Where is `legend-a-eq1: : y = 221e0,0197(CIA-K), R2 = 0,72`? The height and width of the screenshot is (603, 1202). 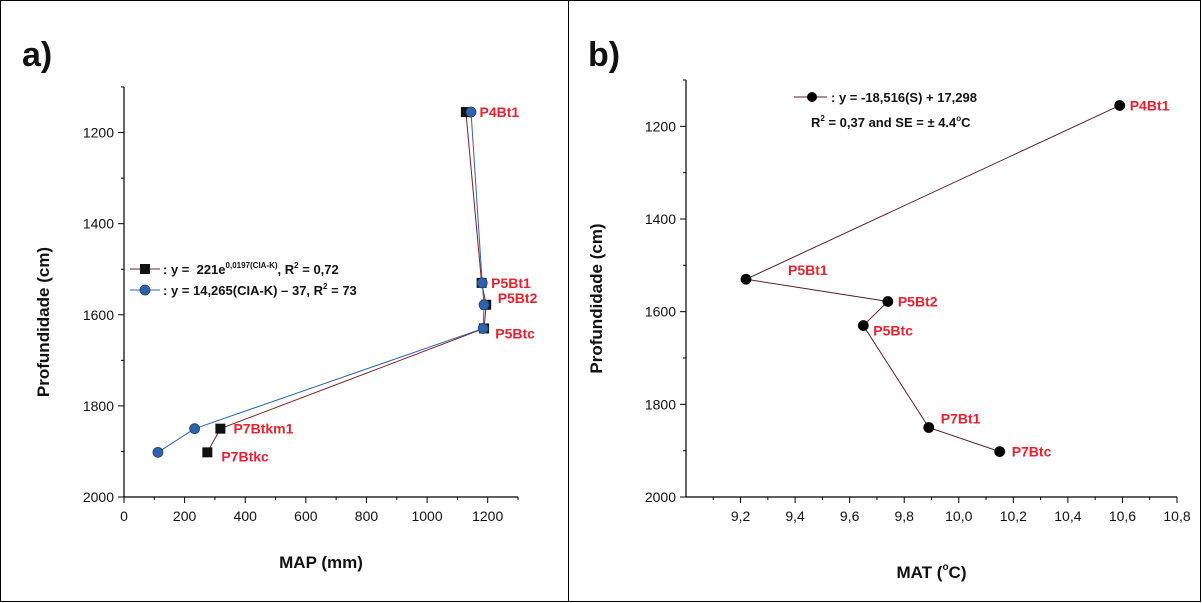
legend-a-eq1: : y = 221e0,0197(CIA-K), R2 = 0,72 is located at coordinates (251, 269).